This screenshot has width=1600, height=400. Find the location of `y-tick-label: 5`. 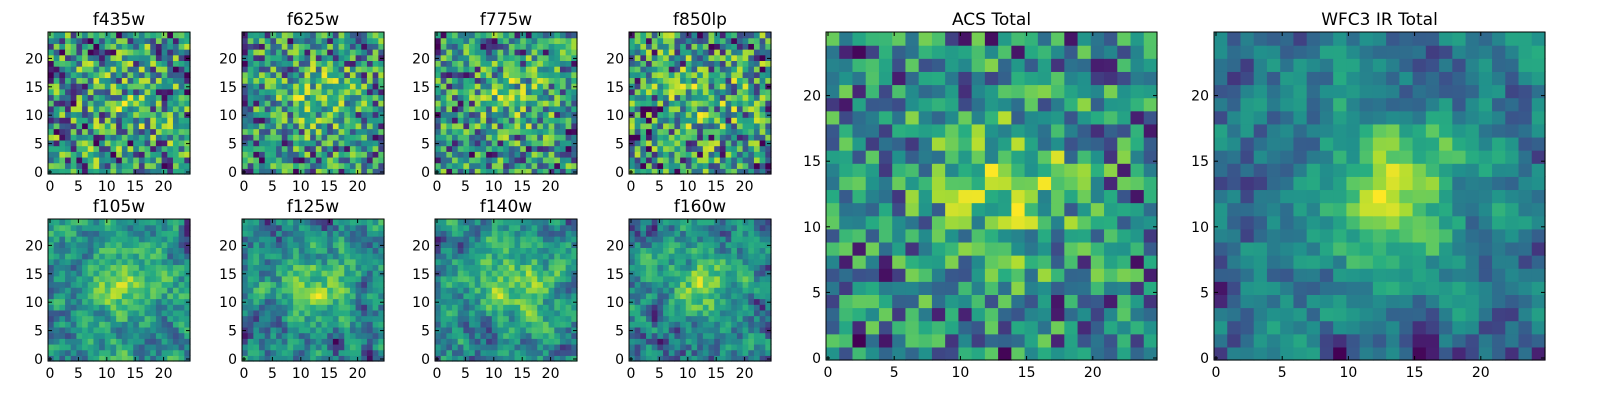

y-tick-label: 5 is located at coordinates (232, 145).